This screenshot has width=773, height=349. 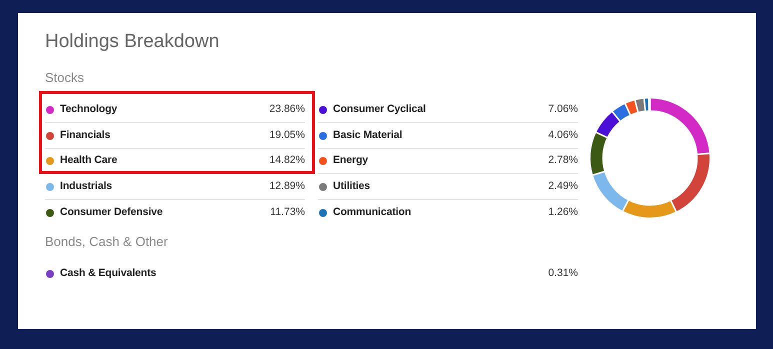 What do you see at coordinates (64, 77) in the screenshot?
I see `text: Stocks` at bounding box center [64, 77].